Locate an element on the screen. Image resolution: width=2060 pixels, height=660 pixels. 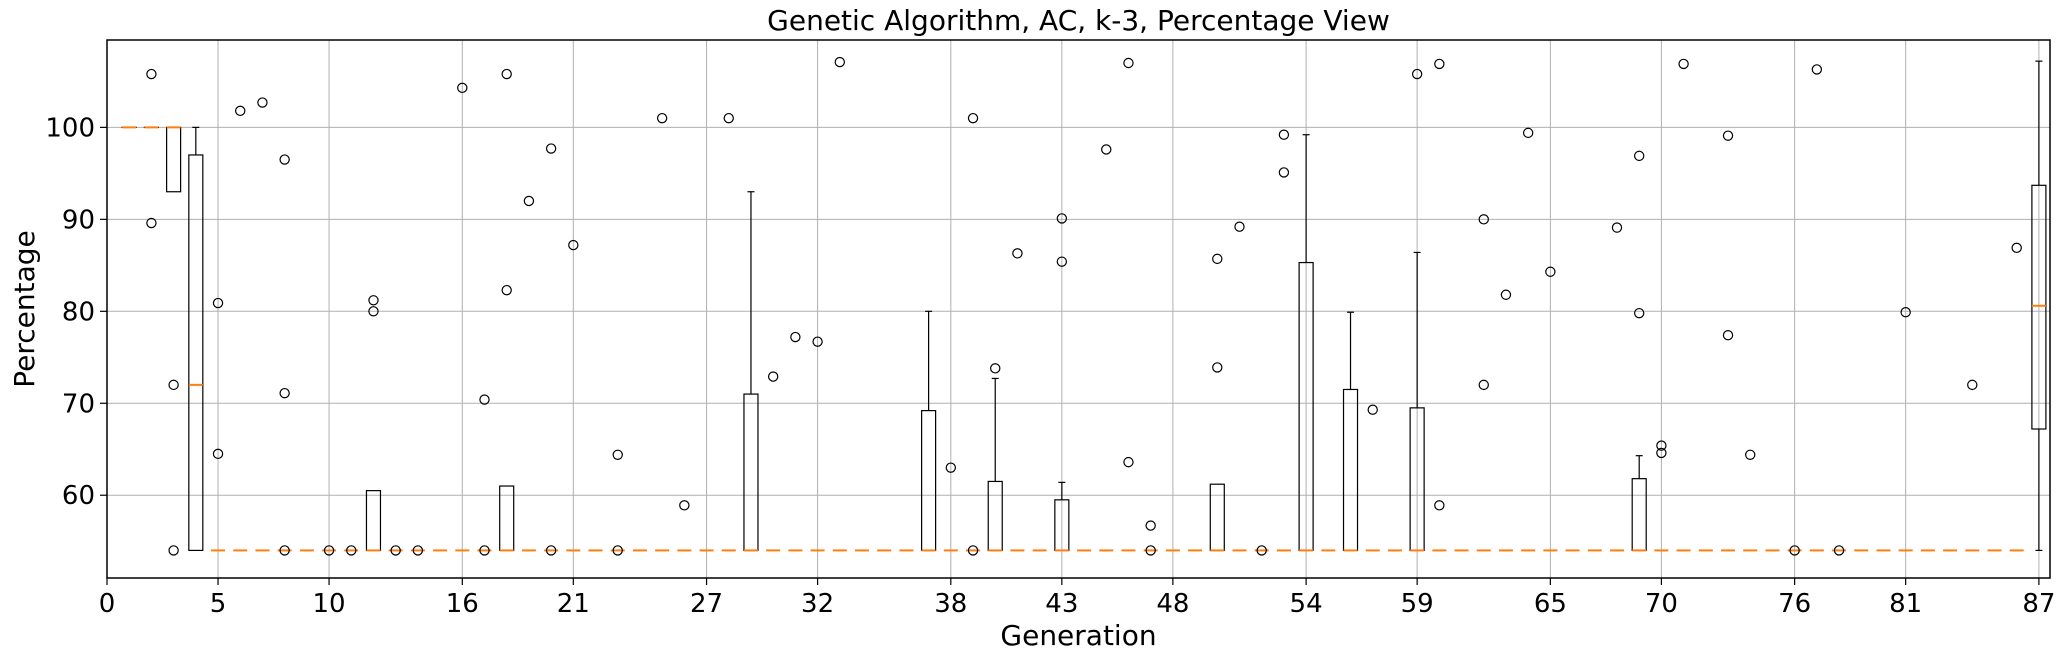
x-axis-ticks: 0 5 10 16 21 27 32 38 43 48 54 59 65 70 76 81 87 is located at coordinates (1077, 598).